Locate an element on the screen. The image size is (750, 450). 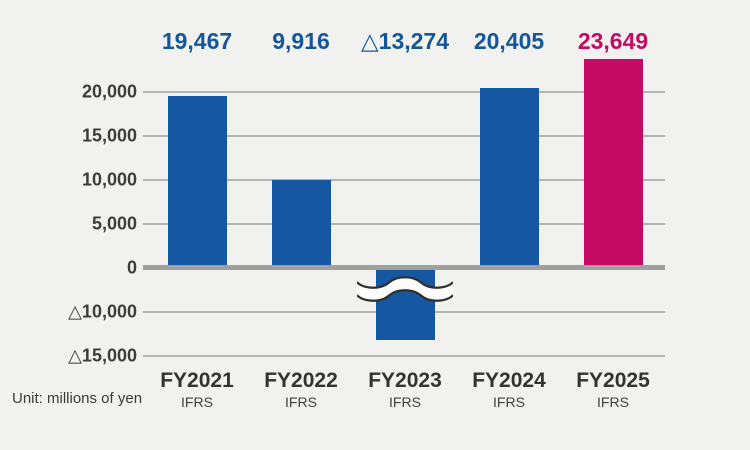
bar-fy2025 is located at coordinates (613, 164).